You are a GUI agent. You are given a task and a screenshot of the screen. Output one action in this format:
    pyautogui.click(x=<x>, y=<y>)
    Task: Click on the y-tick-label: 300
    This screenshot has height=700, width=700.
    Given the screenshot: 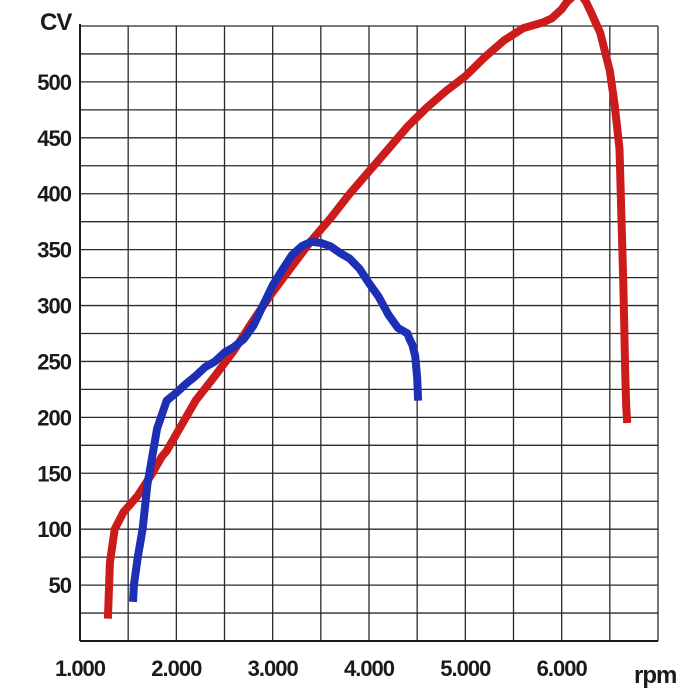 What is the action you would take?
    pyautogui.click(x=54, y=306)
    